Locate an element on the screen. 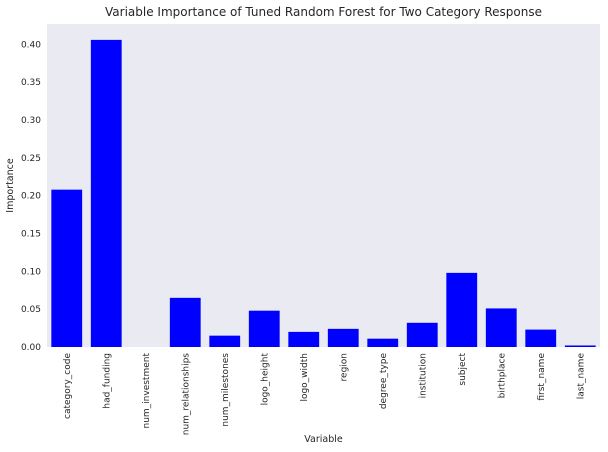  x-tick-label: had_funding is located at coordinates (107, 381).